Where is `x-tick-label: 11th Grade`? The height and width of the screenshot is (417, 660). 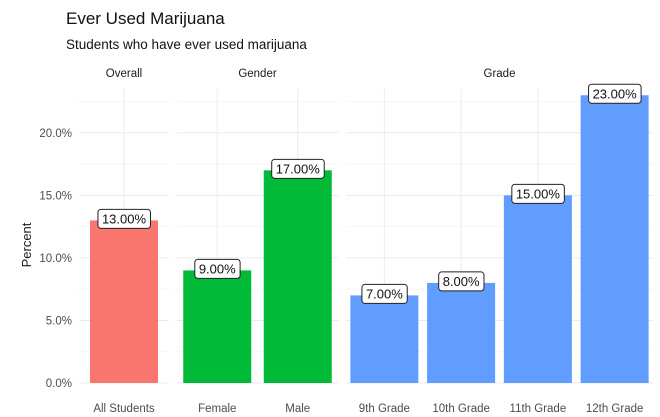 x-tick-label: 11th Grade is located at coordinates (538, 409).